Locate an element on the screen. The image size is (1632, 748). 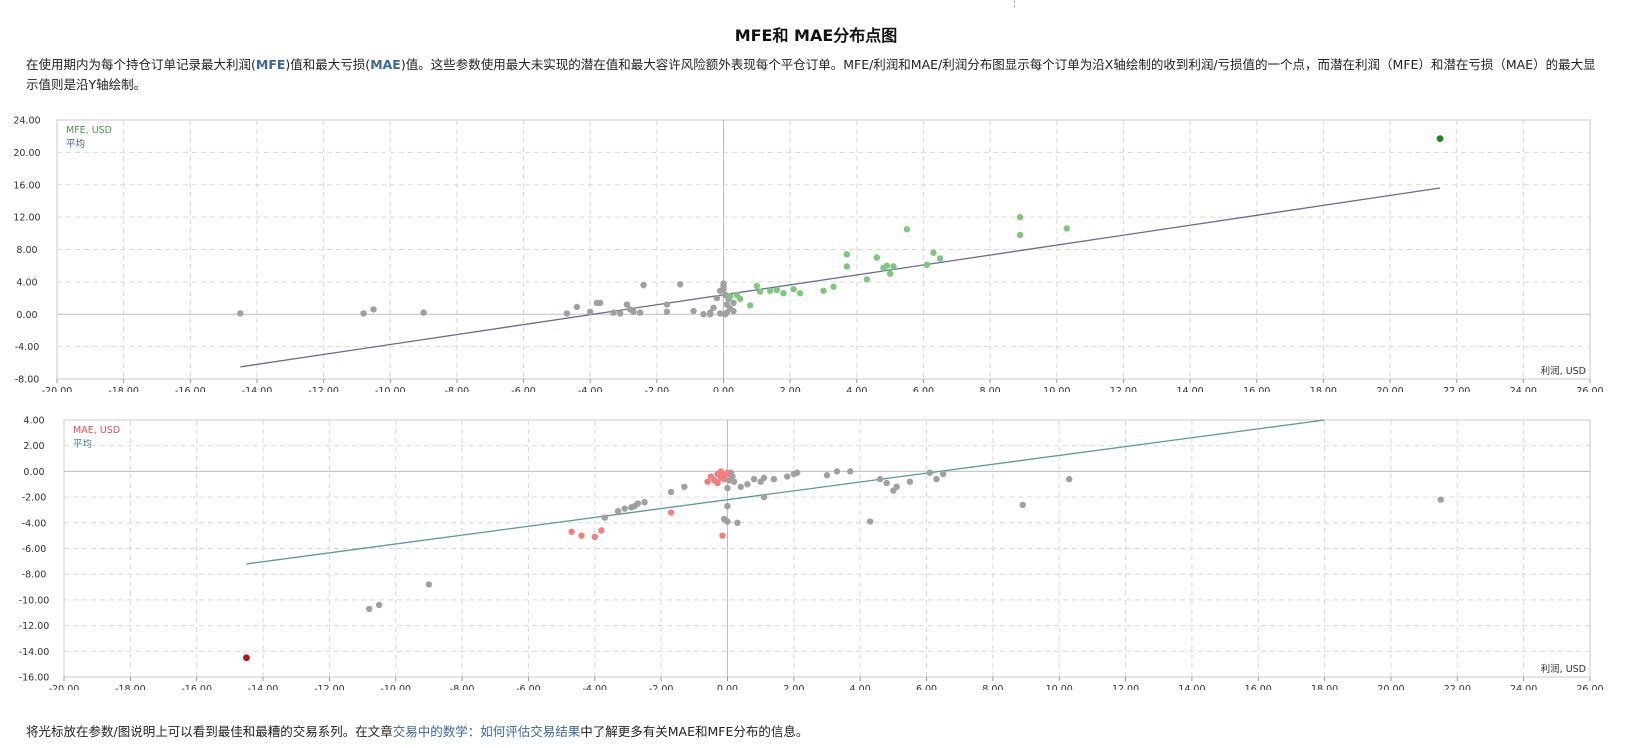
x-tick-label: 24.00 is located at coordinates (1523, 389).